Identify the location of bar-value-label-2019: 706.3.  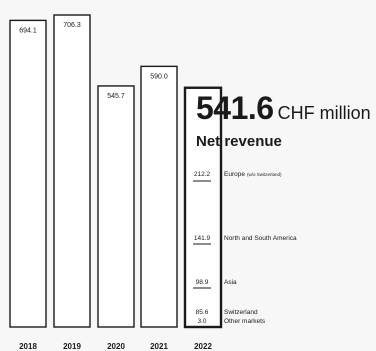
(72, 25).